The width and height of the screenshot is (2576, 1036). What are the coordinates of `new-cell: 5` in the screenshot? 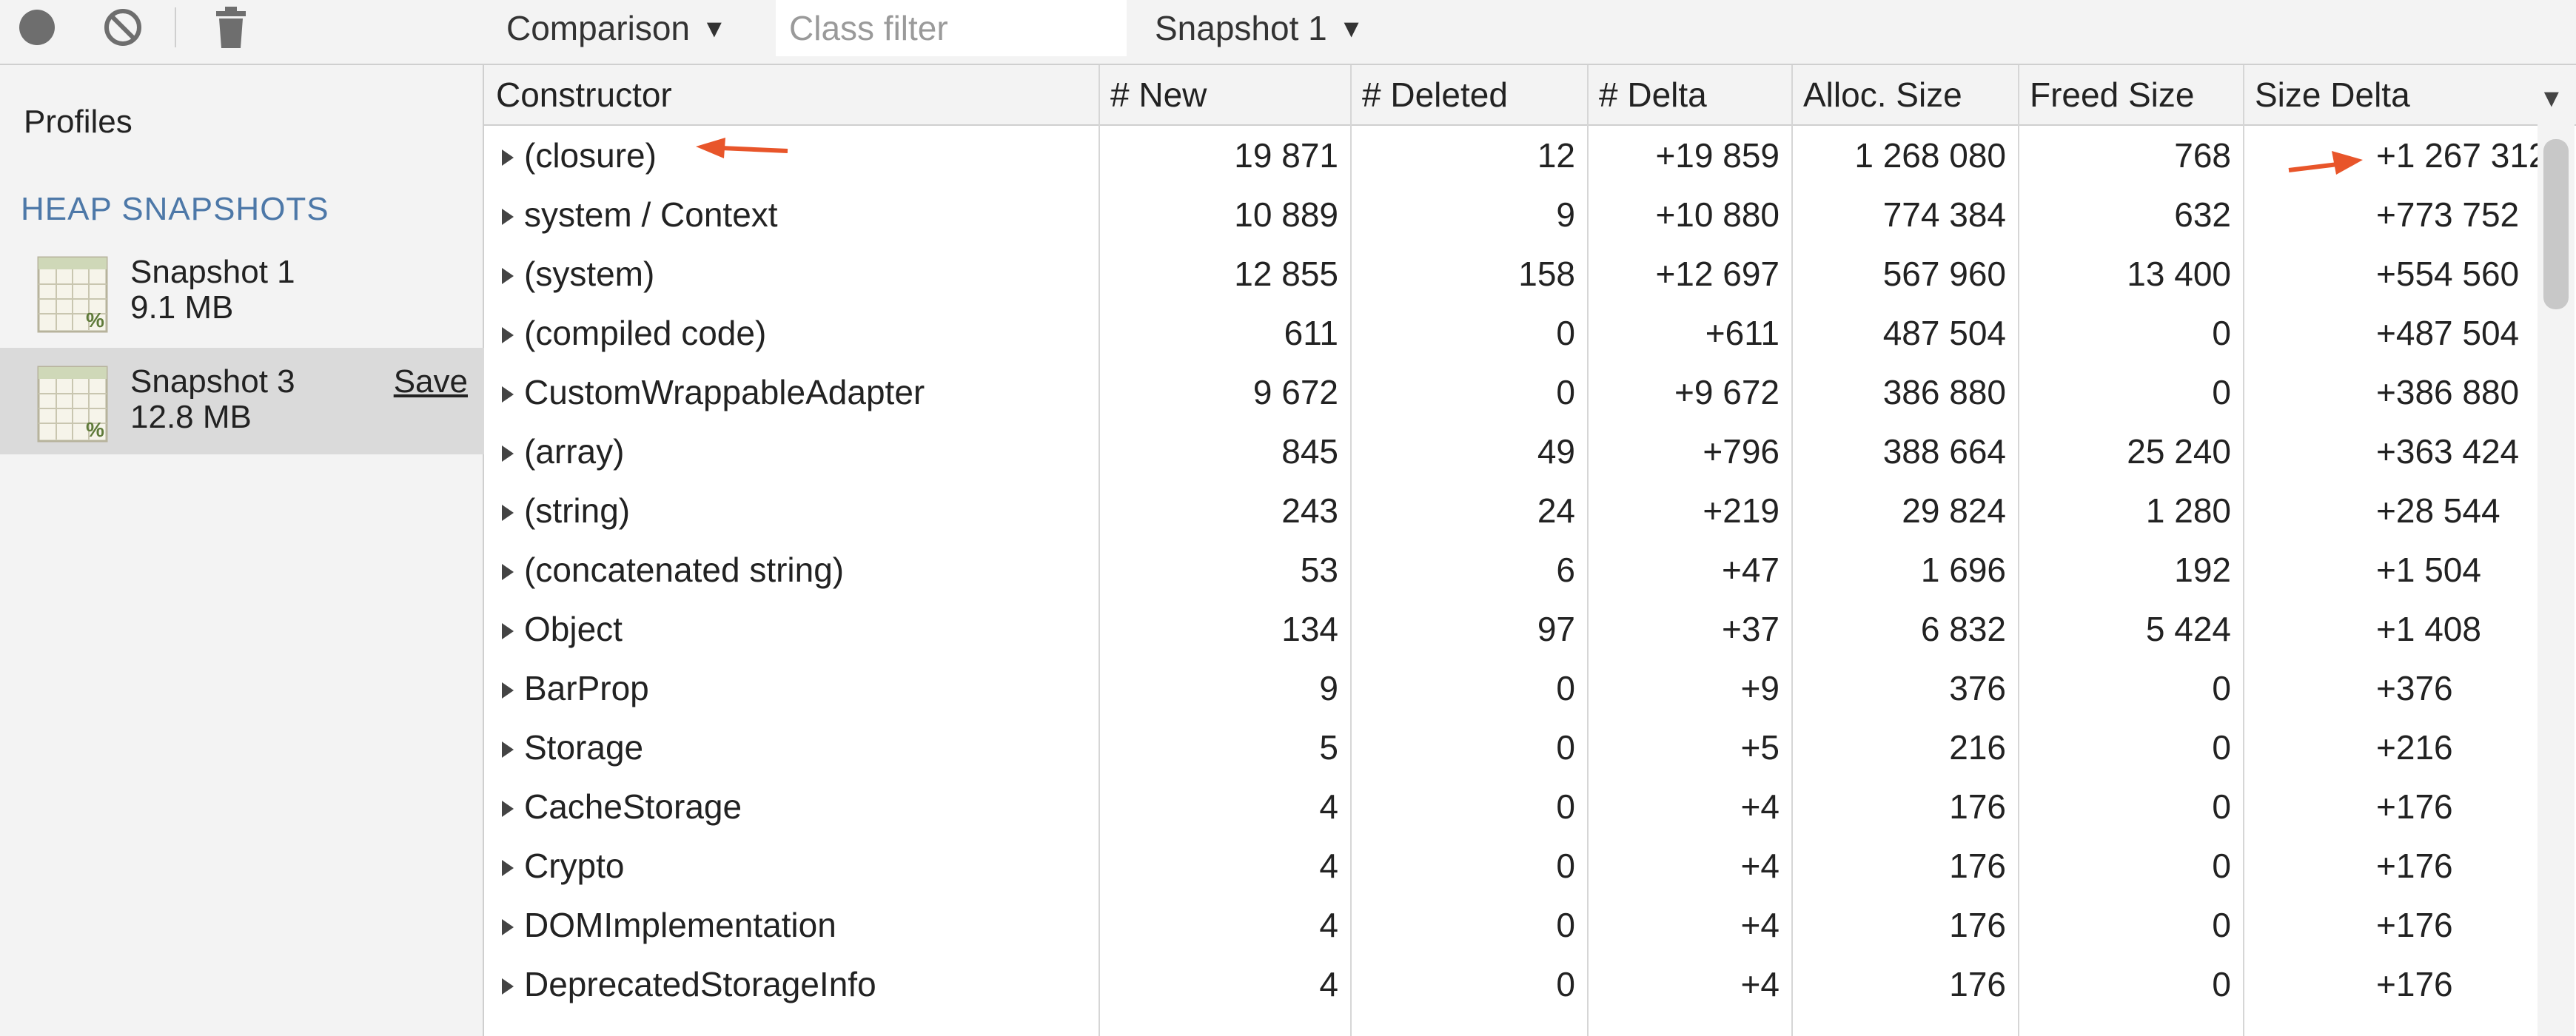 It's located at (1328, 747).